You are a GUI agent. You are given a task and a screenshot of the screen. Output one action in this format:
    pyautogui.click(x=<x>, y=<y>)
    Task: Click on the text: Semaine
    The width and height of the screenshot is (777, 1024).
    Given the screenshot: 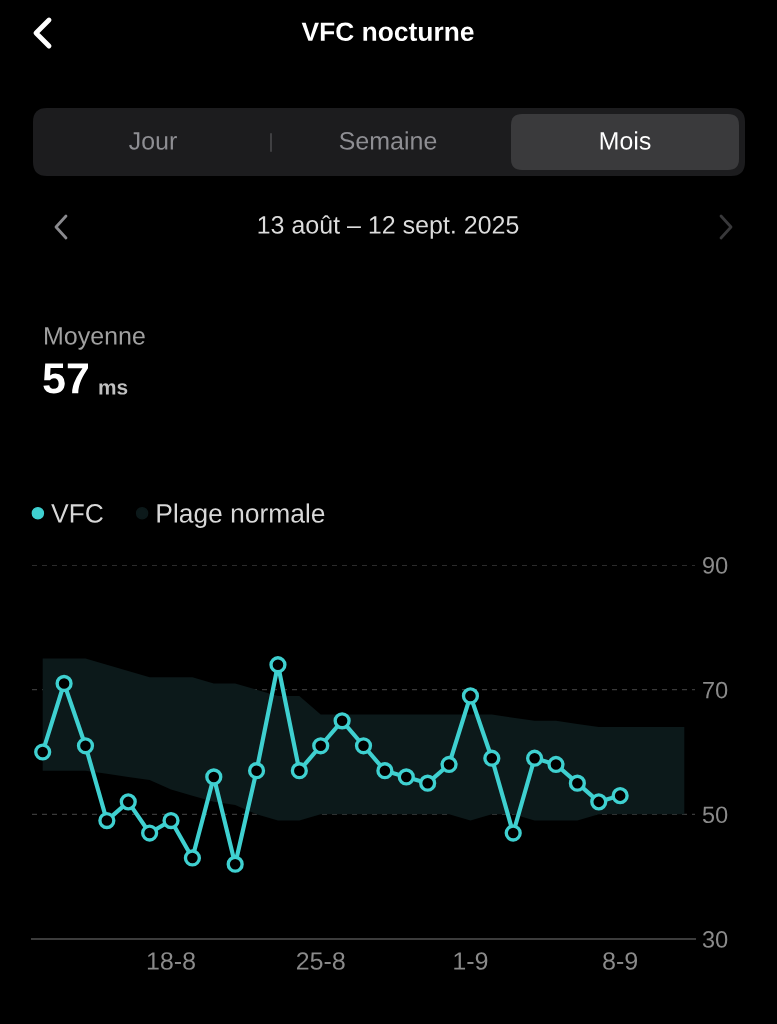 What is the action you would take?
    pyautogui.click(x=388, y=140)
    